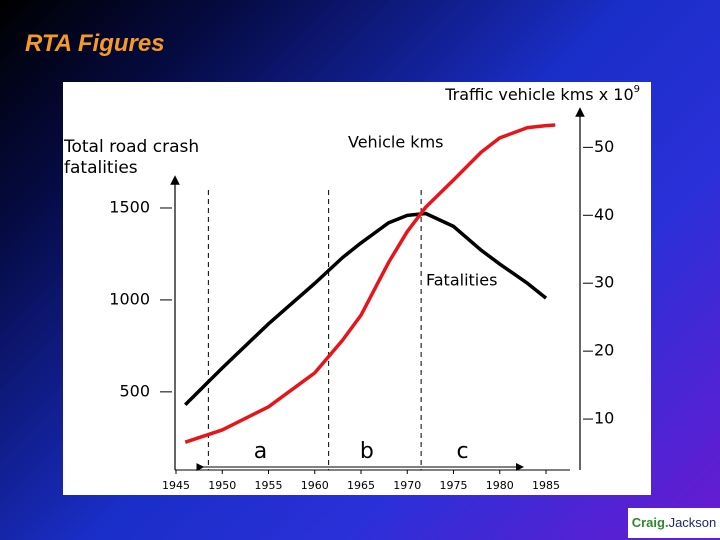  Describe the element at coordinates (538, 94) in the screenshot. I see `y2-axis-label-text: Traffic vehicle kms x 10` at that location.